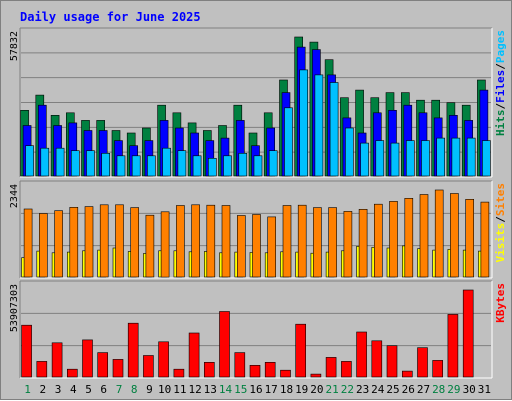 The height and width of the screenshot is (401, 512). What do you see at coordinates (119, 389) in the screenshot?
I see `x-tick-day-7: 7` at bounding box center [119, 389].